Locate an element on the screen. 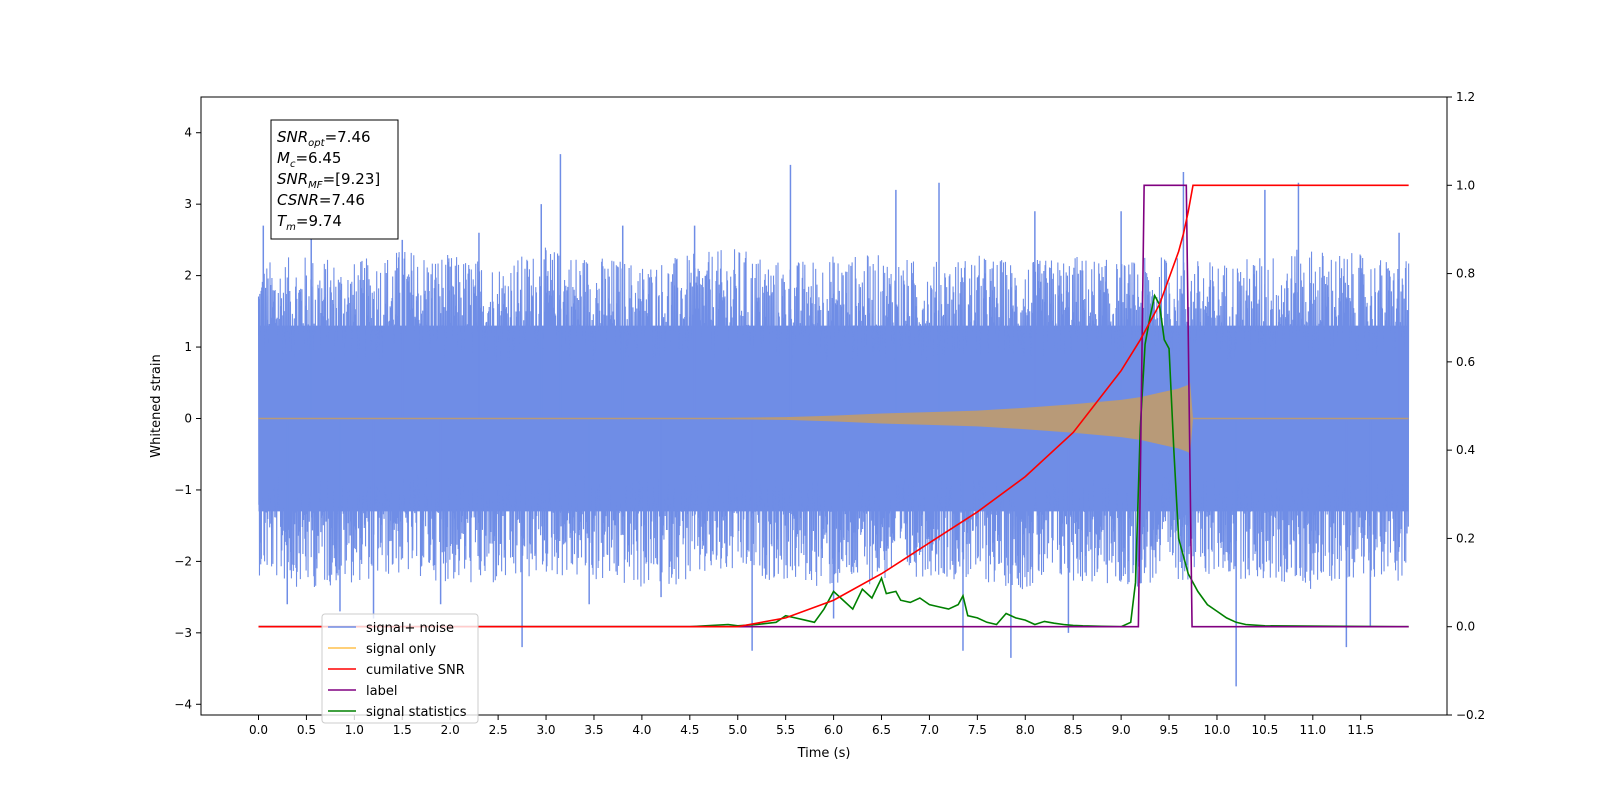  x-tick-label: 6.0 is located at coordinates (833, 730).